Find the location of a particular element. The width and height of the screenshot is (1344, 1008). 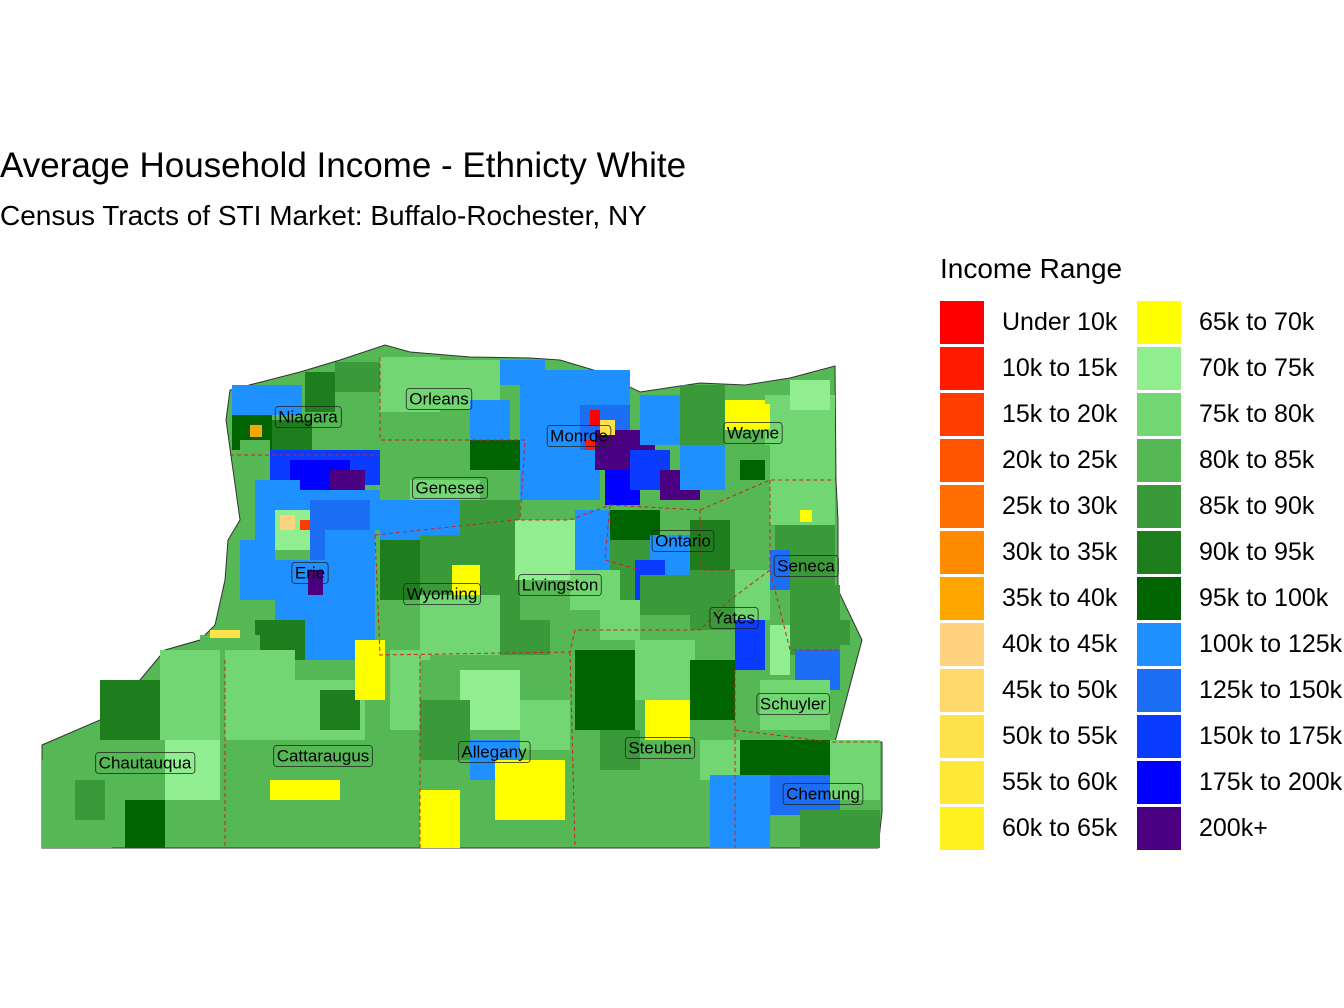

legend-label: 175k to 200k is located at coordinates (1271, 782).